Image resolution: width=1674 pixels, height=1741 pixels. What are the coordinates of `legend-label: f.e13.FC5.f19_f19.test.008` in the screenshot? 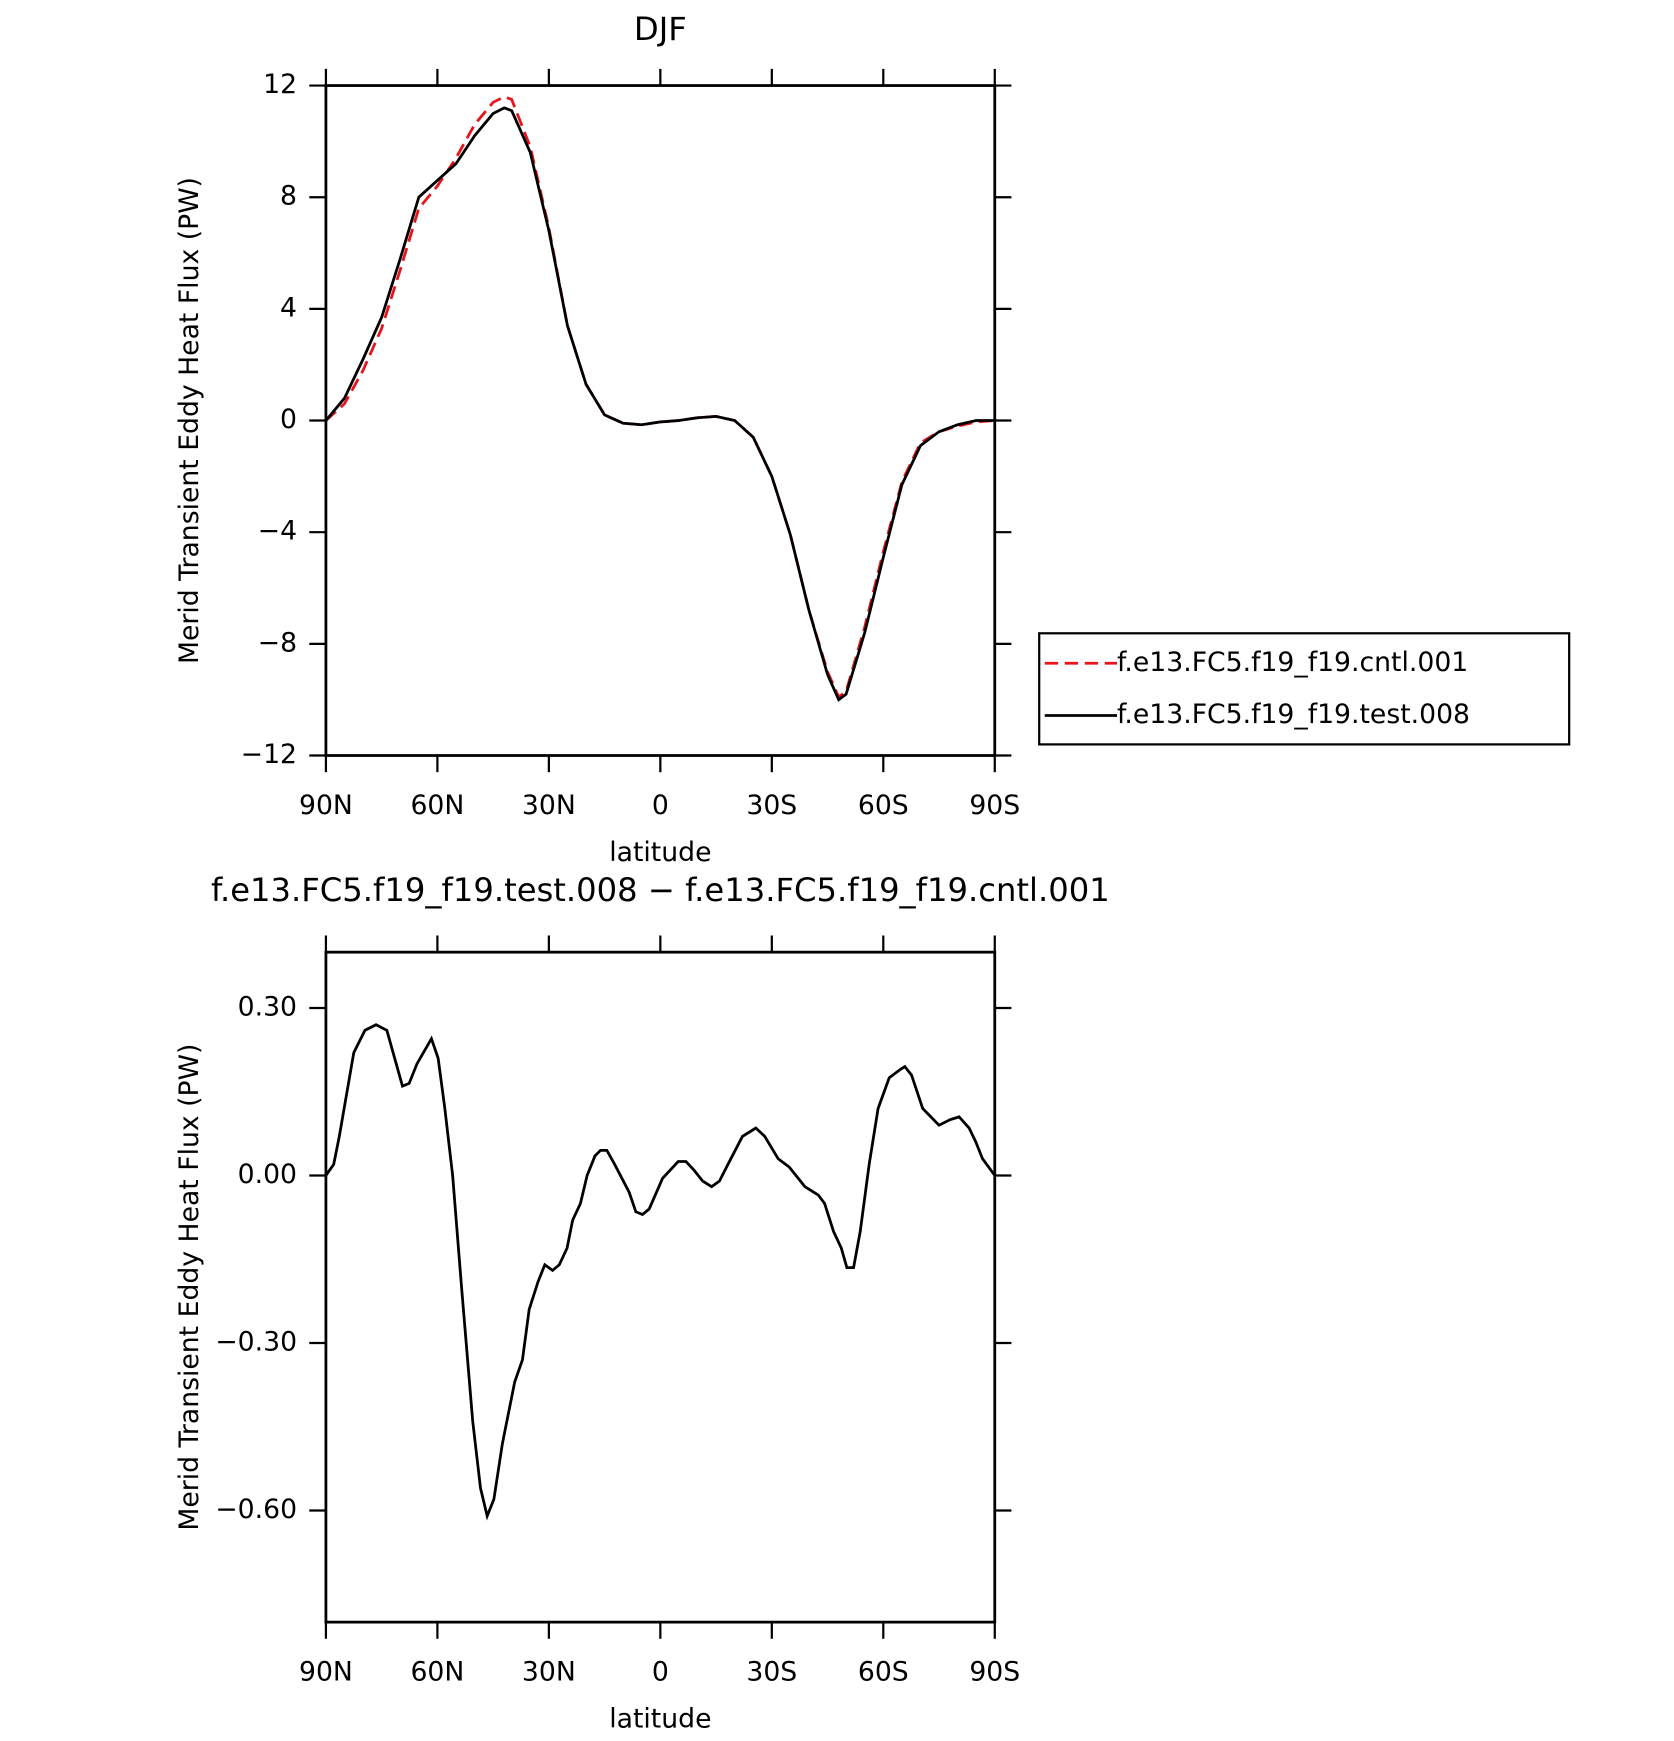 It's located at (1293, 714).